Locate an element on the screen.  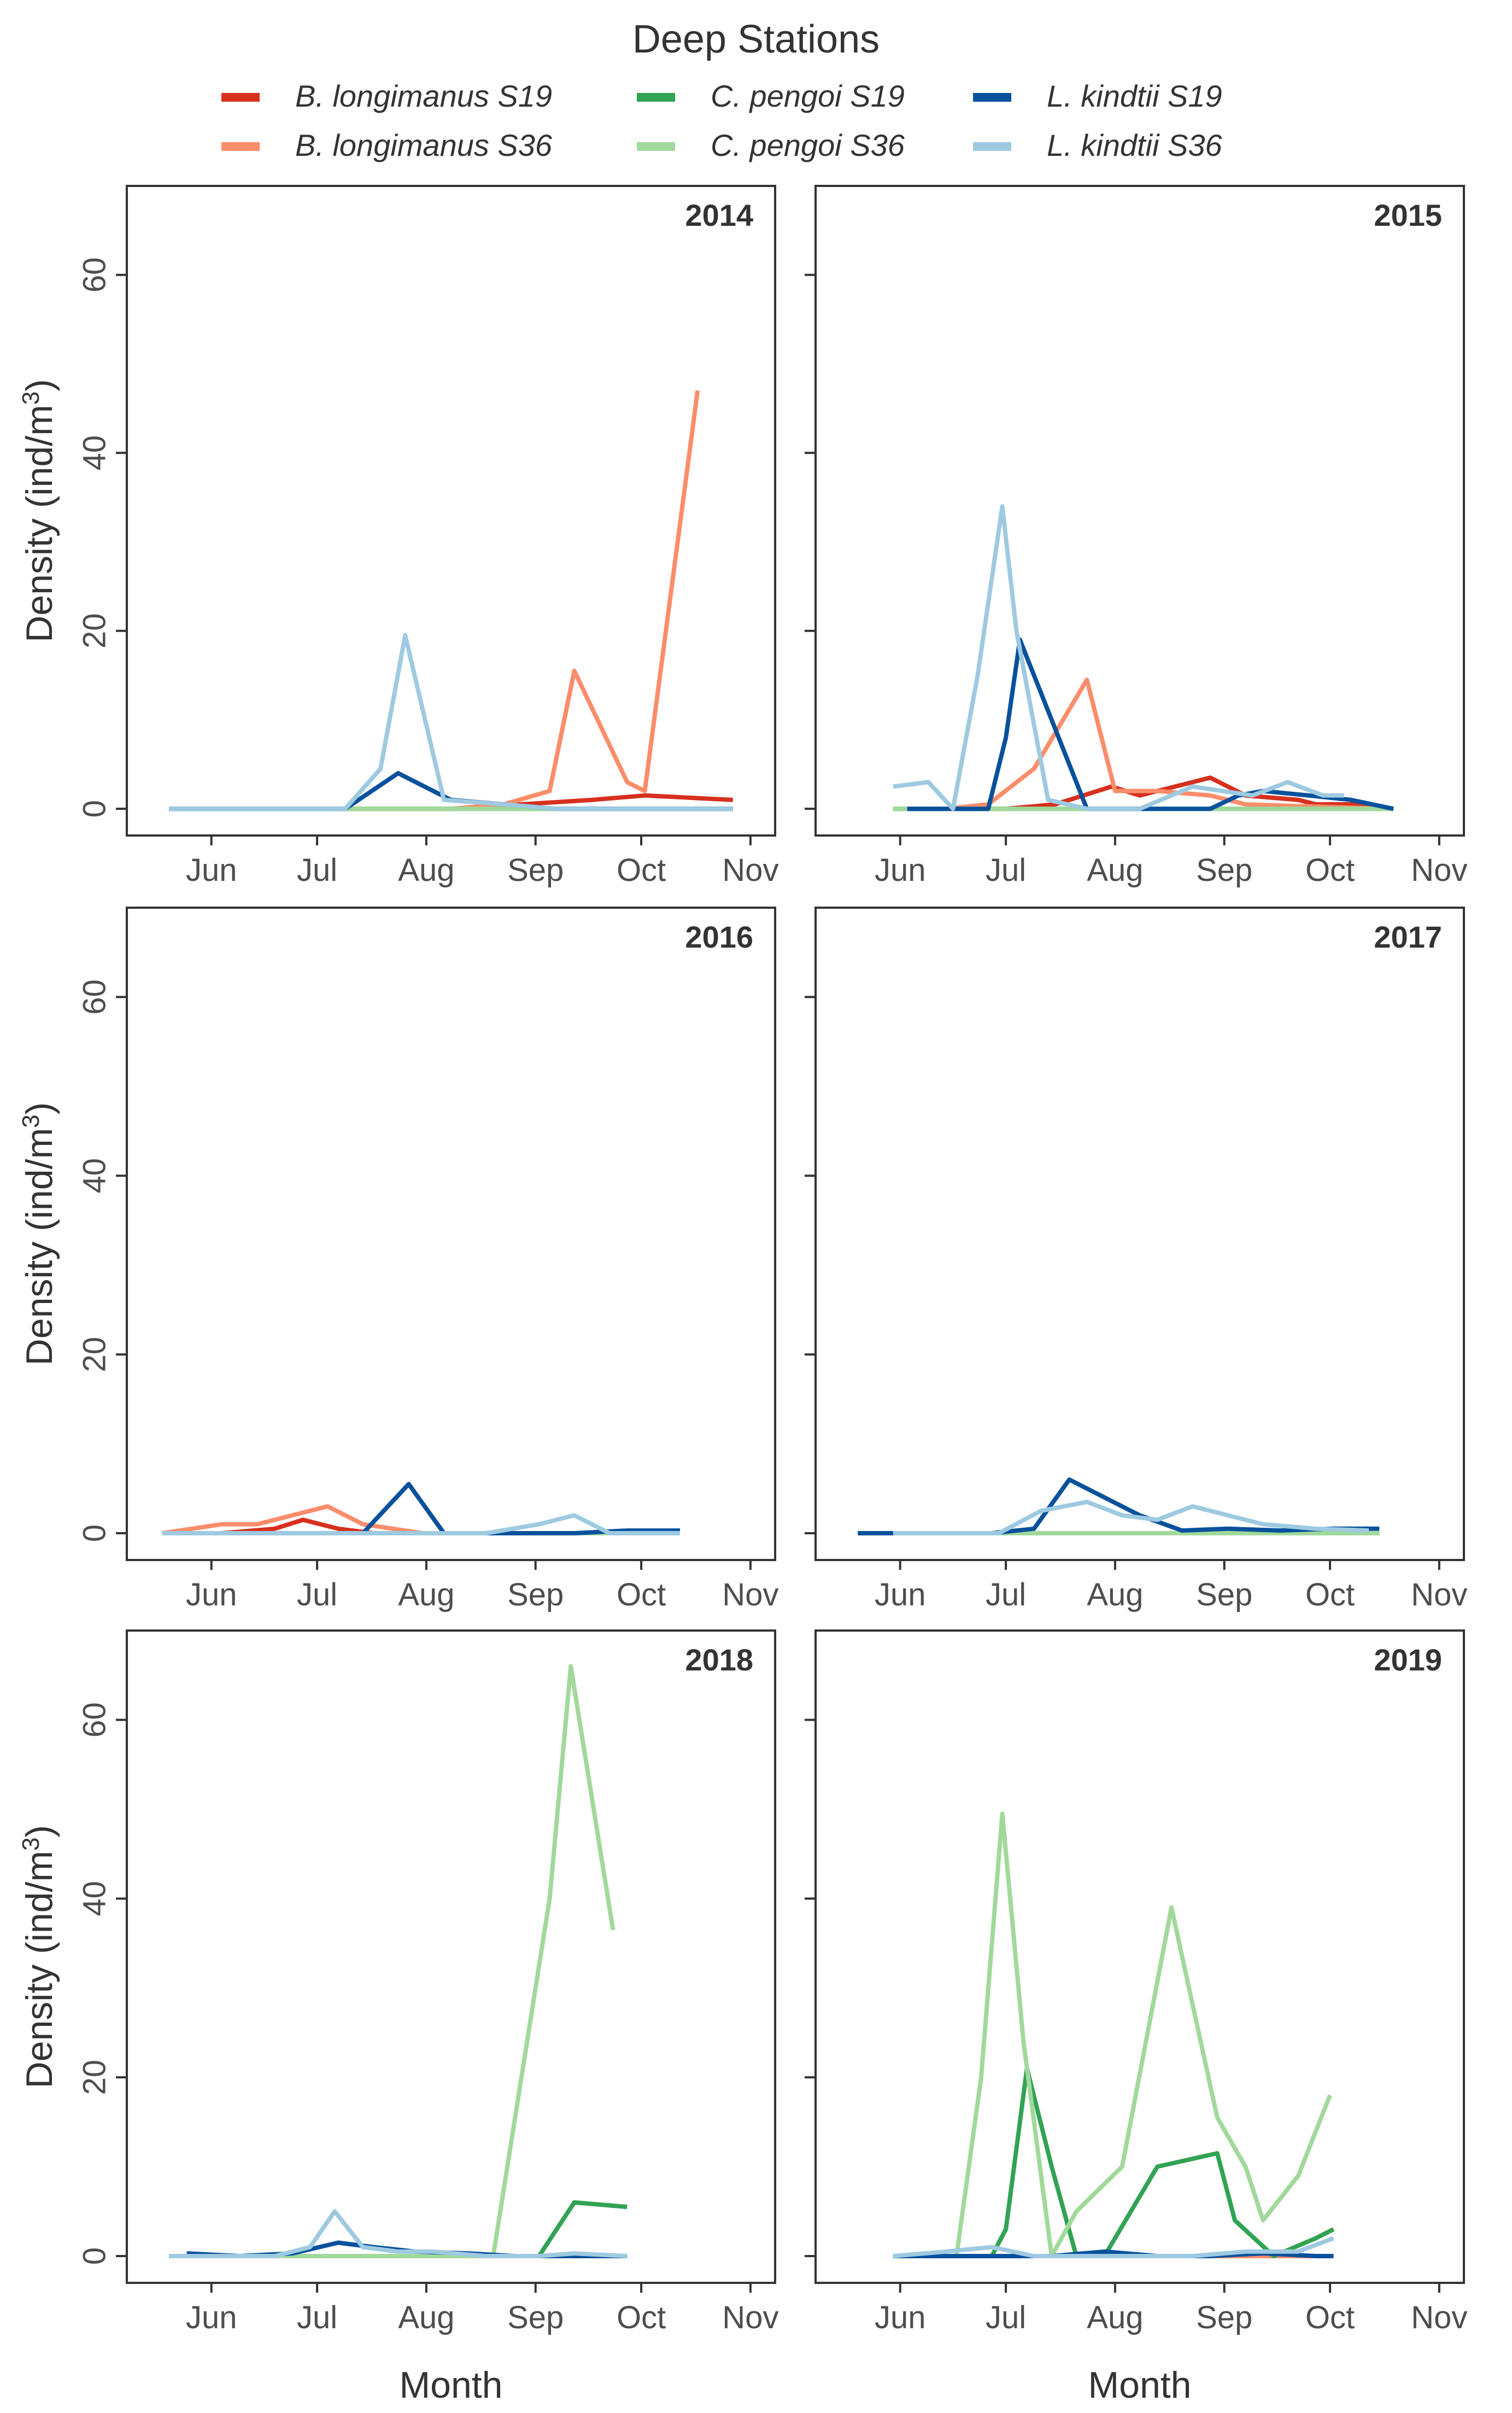
panel-year-label: 2016 is located at coordinates (719, 937).